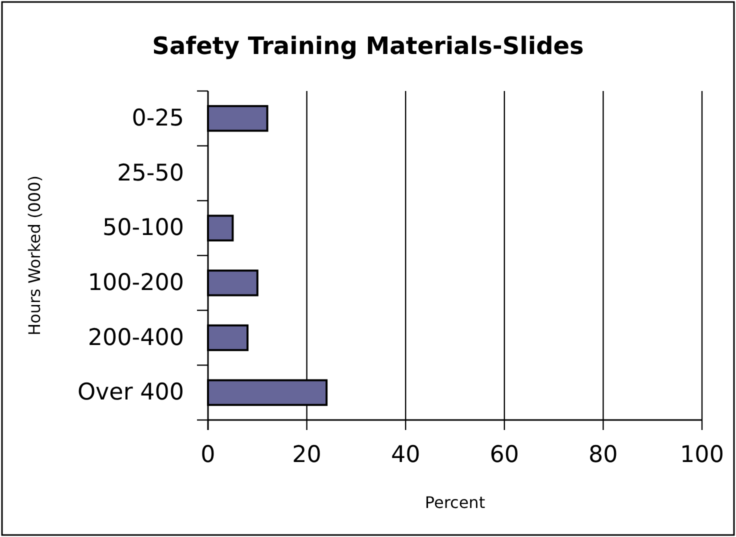 This screenshot has width=736, height=537. Describe the element at coordinates (143, 228) in the screenshot. I see `y-tick-label: 50-100` at that location.